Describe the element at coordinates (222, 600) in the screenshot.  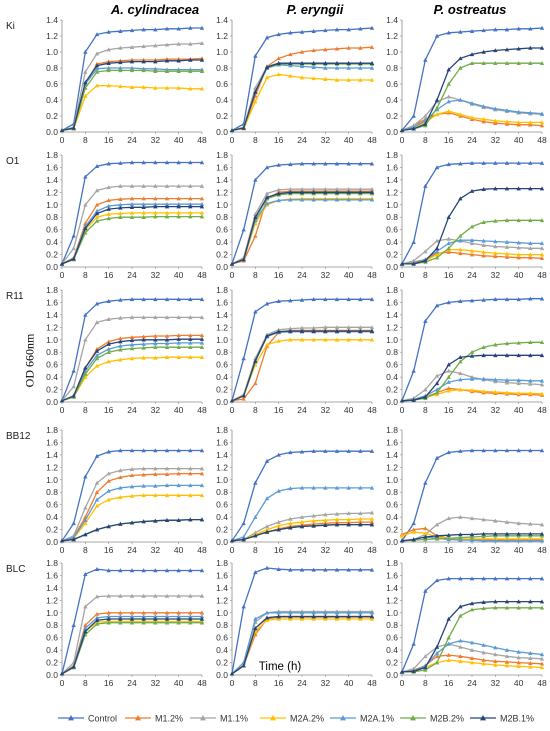
I see `y-tick-label: 1.2` at that location.